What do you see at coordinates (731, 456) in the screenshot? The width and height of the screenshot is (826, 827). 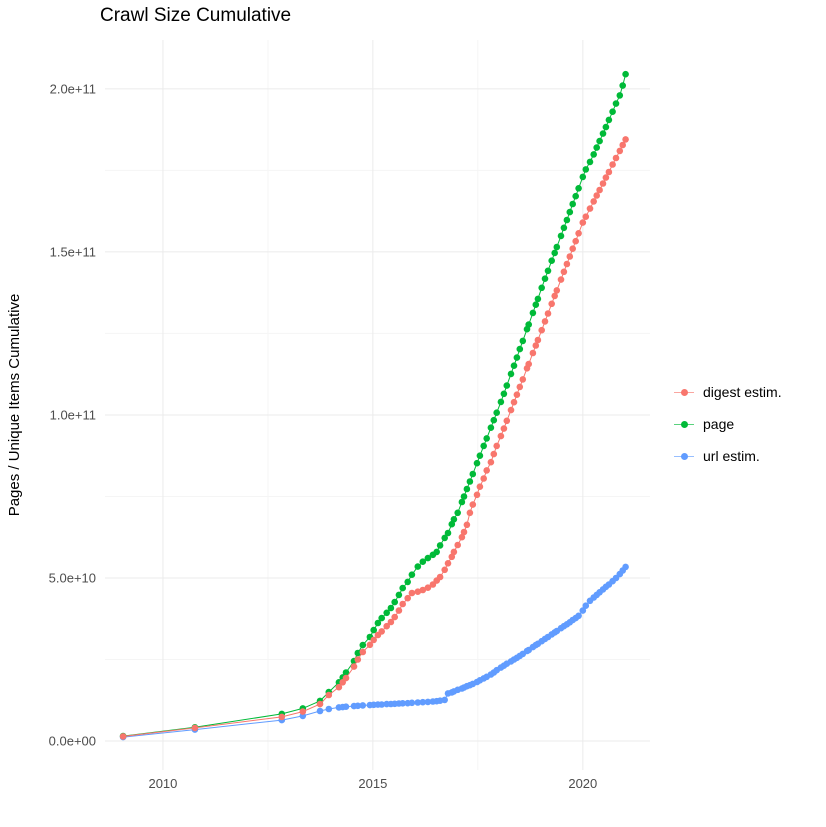 I see `legend-label-url-estim: url estim.` at bounding box center [731, 456].